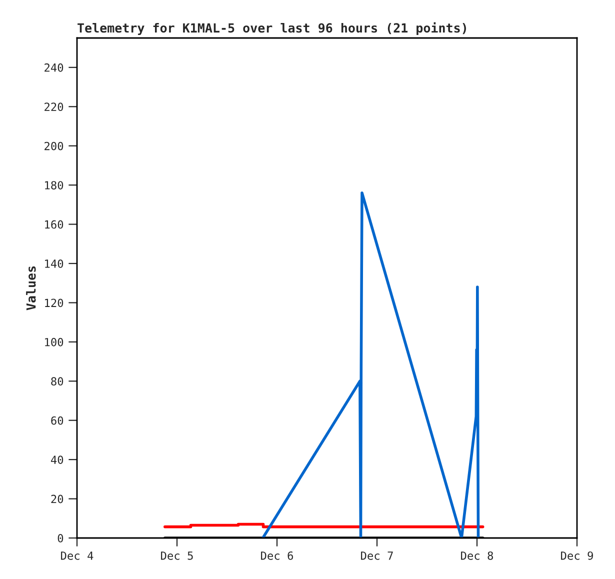 The height and width of the screenshot is (579, 615). I want to click on y-tick-label: 120, so click(54, 303).